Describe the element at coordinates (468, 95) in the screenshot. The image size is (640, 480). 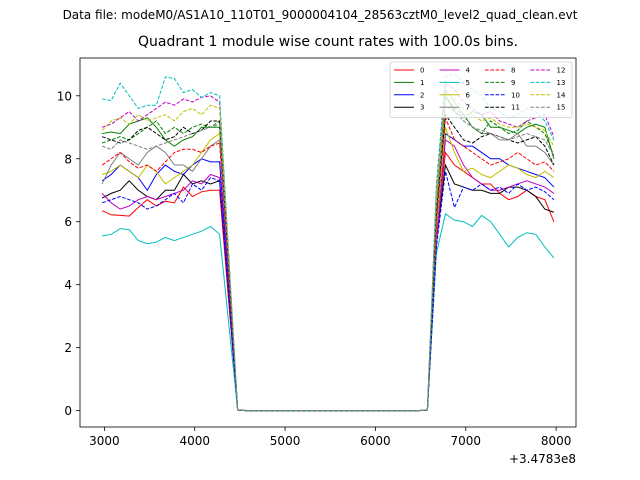
I see `legend-label-6: 6` at that location.